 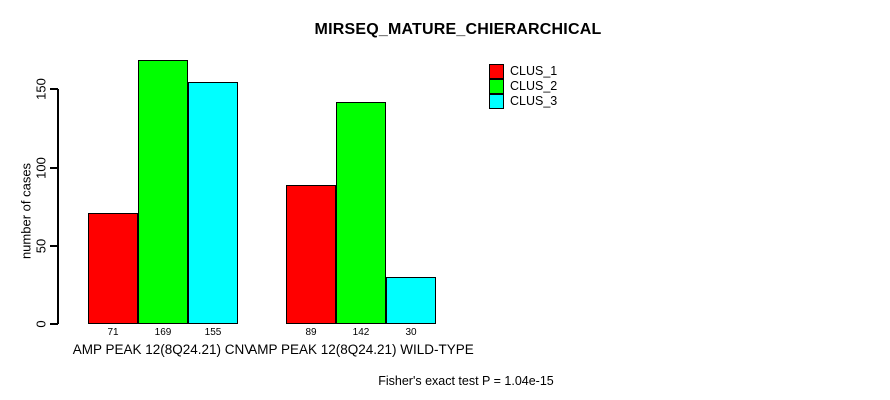 I want to click on legend-row: CLUS_1, so click(x=523, y=71).